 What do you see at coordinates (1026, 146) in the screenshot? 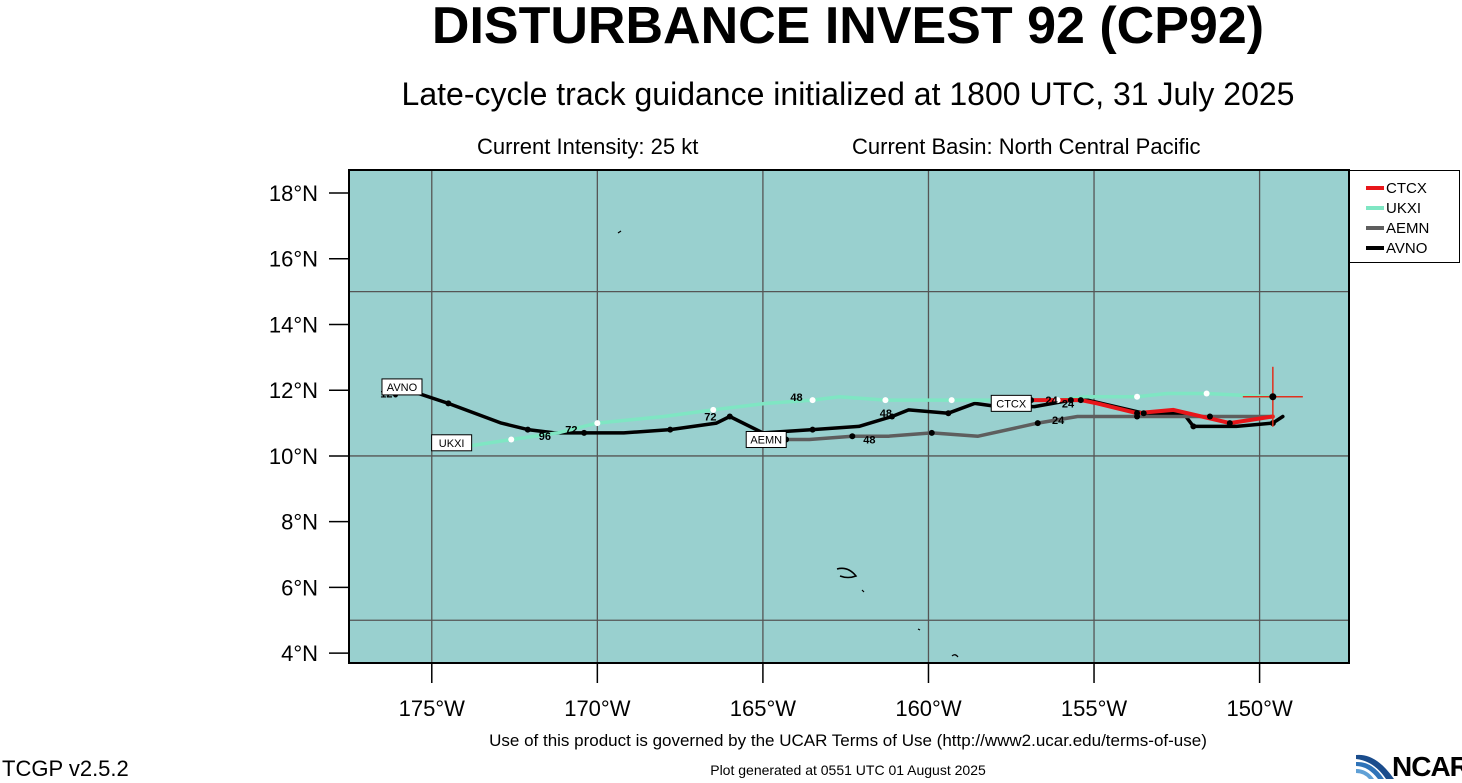
I see `current-basin: Current Basin: North Central Pacific` at bounding box center [1026, 146].